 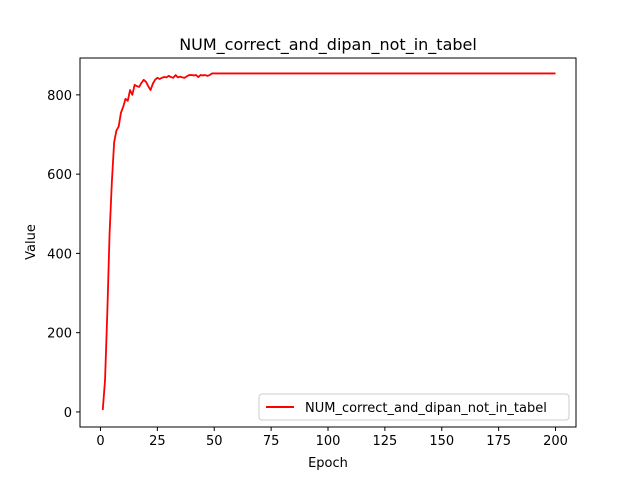 I want to click on y-tick-label: 800, so click(x=59, y=96).